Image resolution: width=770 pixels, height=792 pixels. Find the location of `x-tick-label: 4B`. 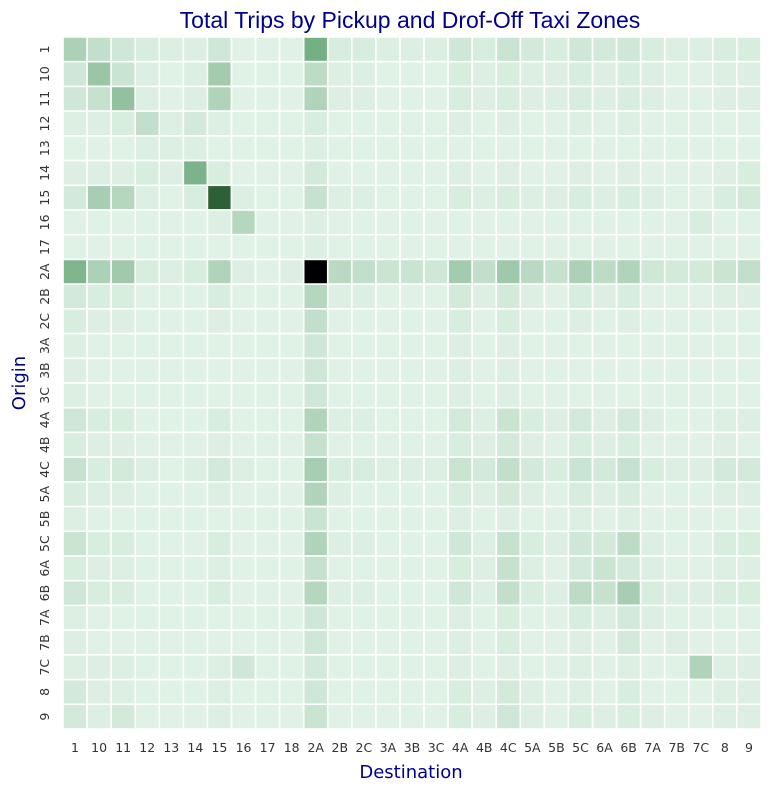

x-tick-label: 4B is located at coordinates (484, 747).